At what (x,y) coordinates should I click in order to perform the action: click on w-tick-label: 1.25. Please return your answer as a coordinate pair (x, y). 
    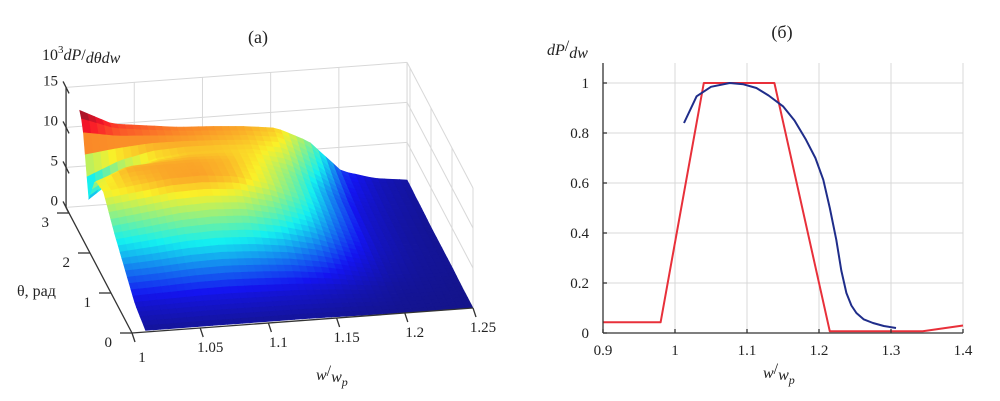
    Looking at the image, I should click on (483, 328).